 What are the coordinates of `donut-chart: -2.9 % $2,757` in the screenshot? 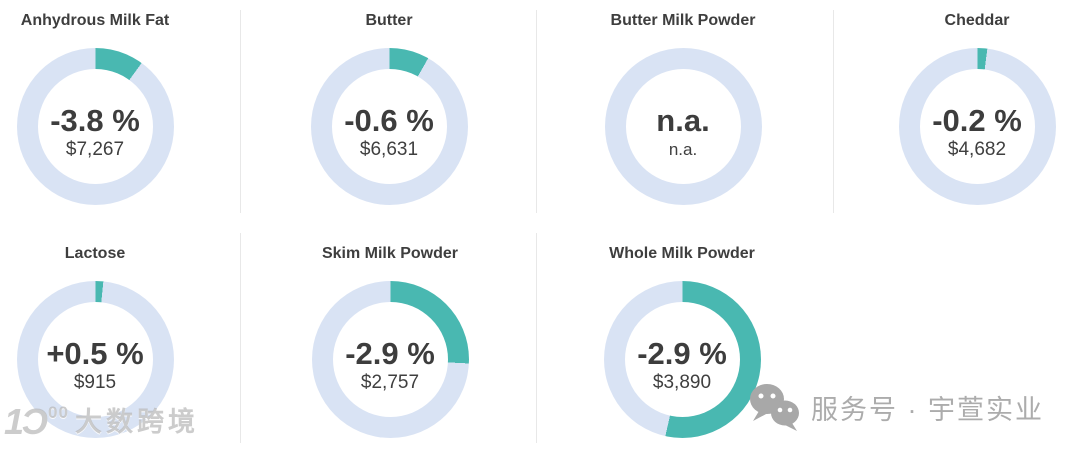 It's located at (390, 359).